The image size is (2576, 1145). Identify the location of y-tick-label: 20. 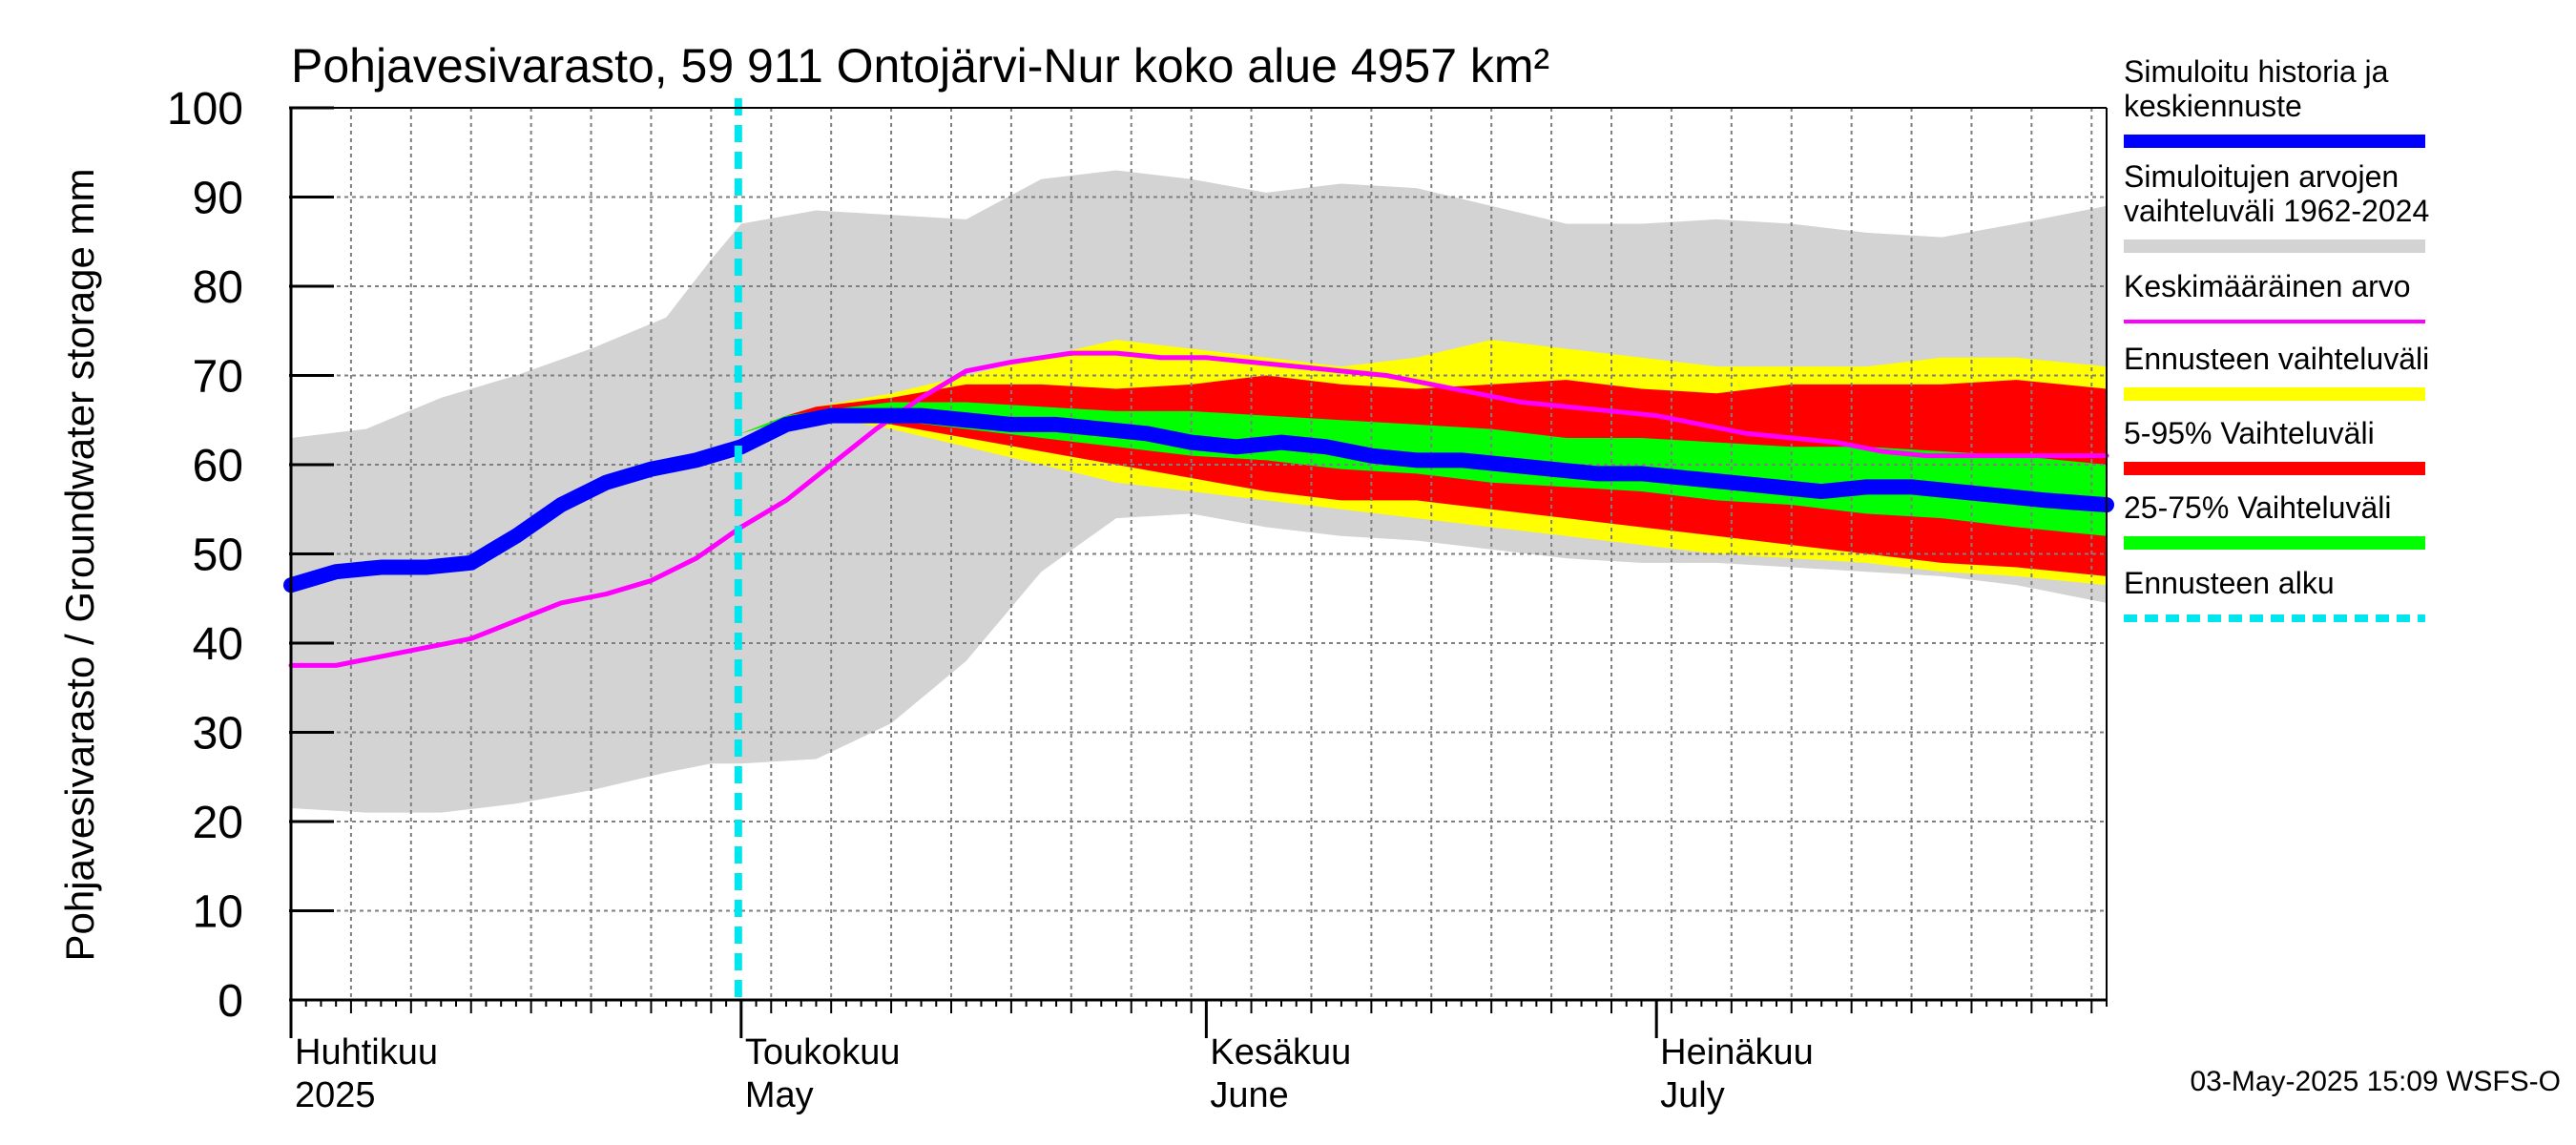
(218, 823).